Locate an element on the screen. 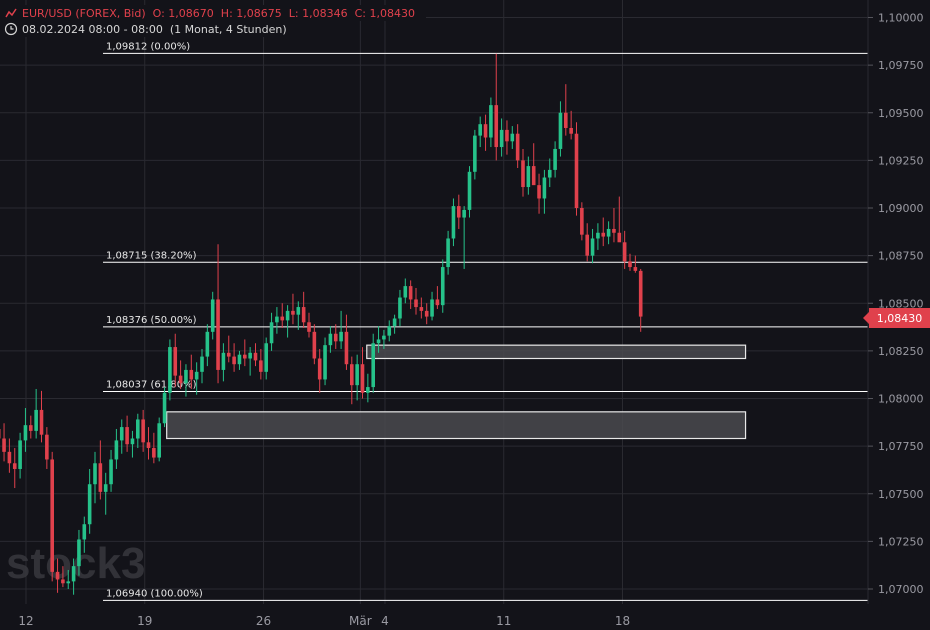 The image size is (930, 630). last-price-value: 1,08430 is located at coordinates (899, 318).